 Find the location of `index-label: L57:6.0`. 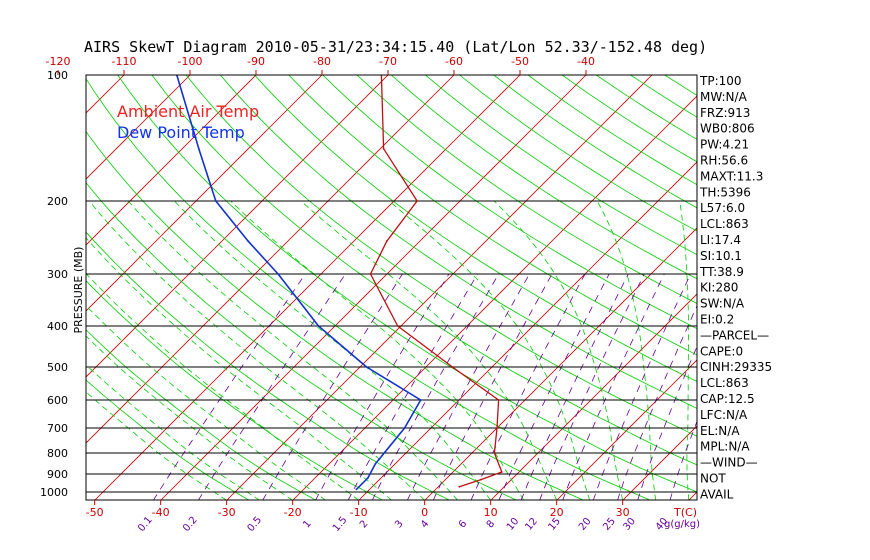

index-label: L57:6.0 is located at coordinates (722, 208).